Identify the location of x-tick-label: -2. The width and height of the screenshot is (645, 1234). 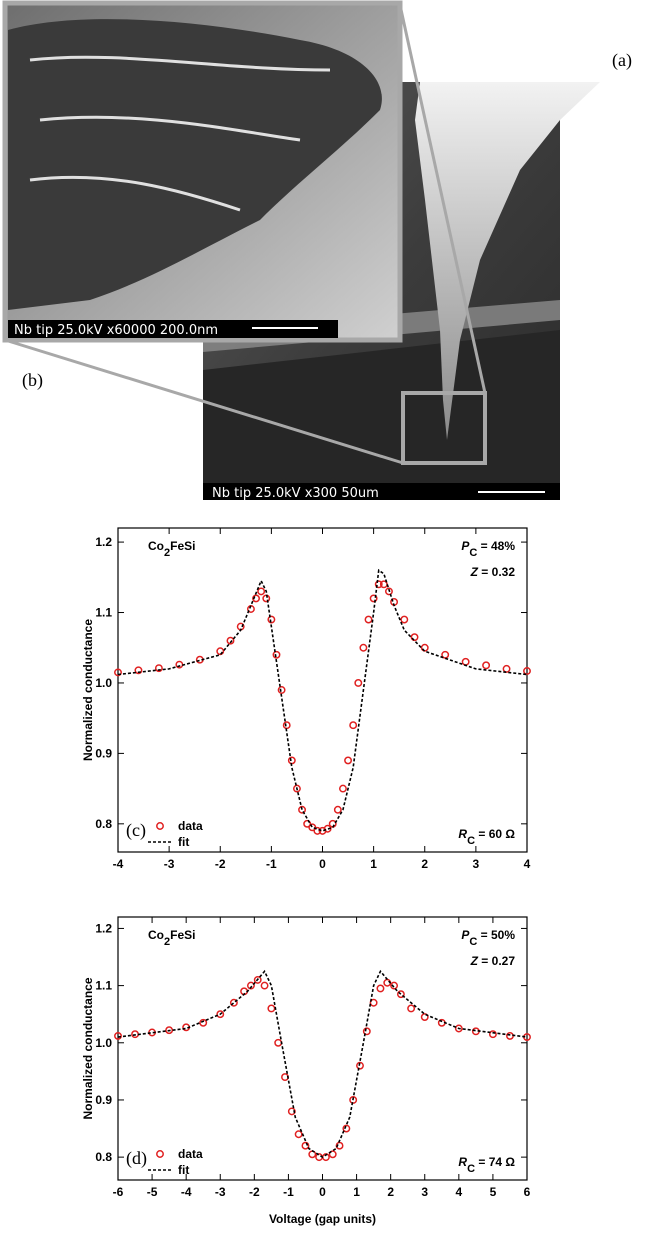
(254, 1192).